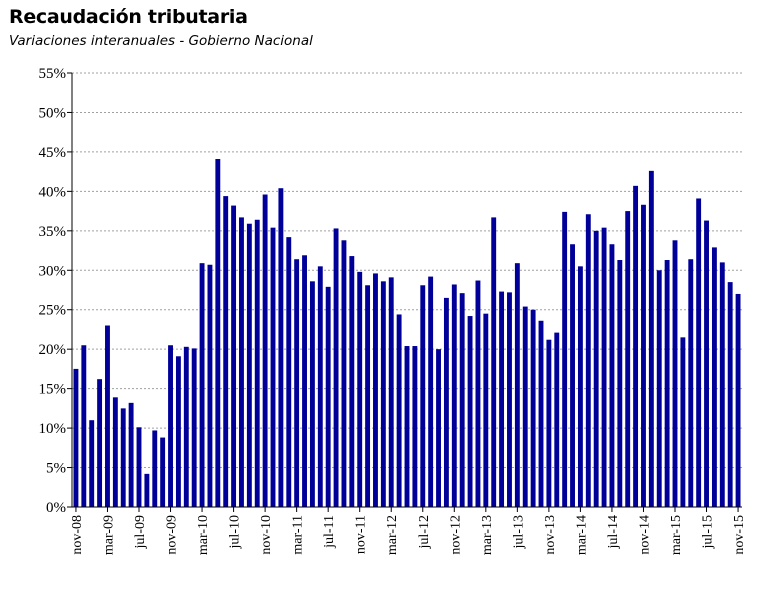  I want to click on x-tick-label: jul-12, so click(424, 532).